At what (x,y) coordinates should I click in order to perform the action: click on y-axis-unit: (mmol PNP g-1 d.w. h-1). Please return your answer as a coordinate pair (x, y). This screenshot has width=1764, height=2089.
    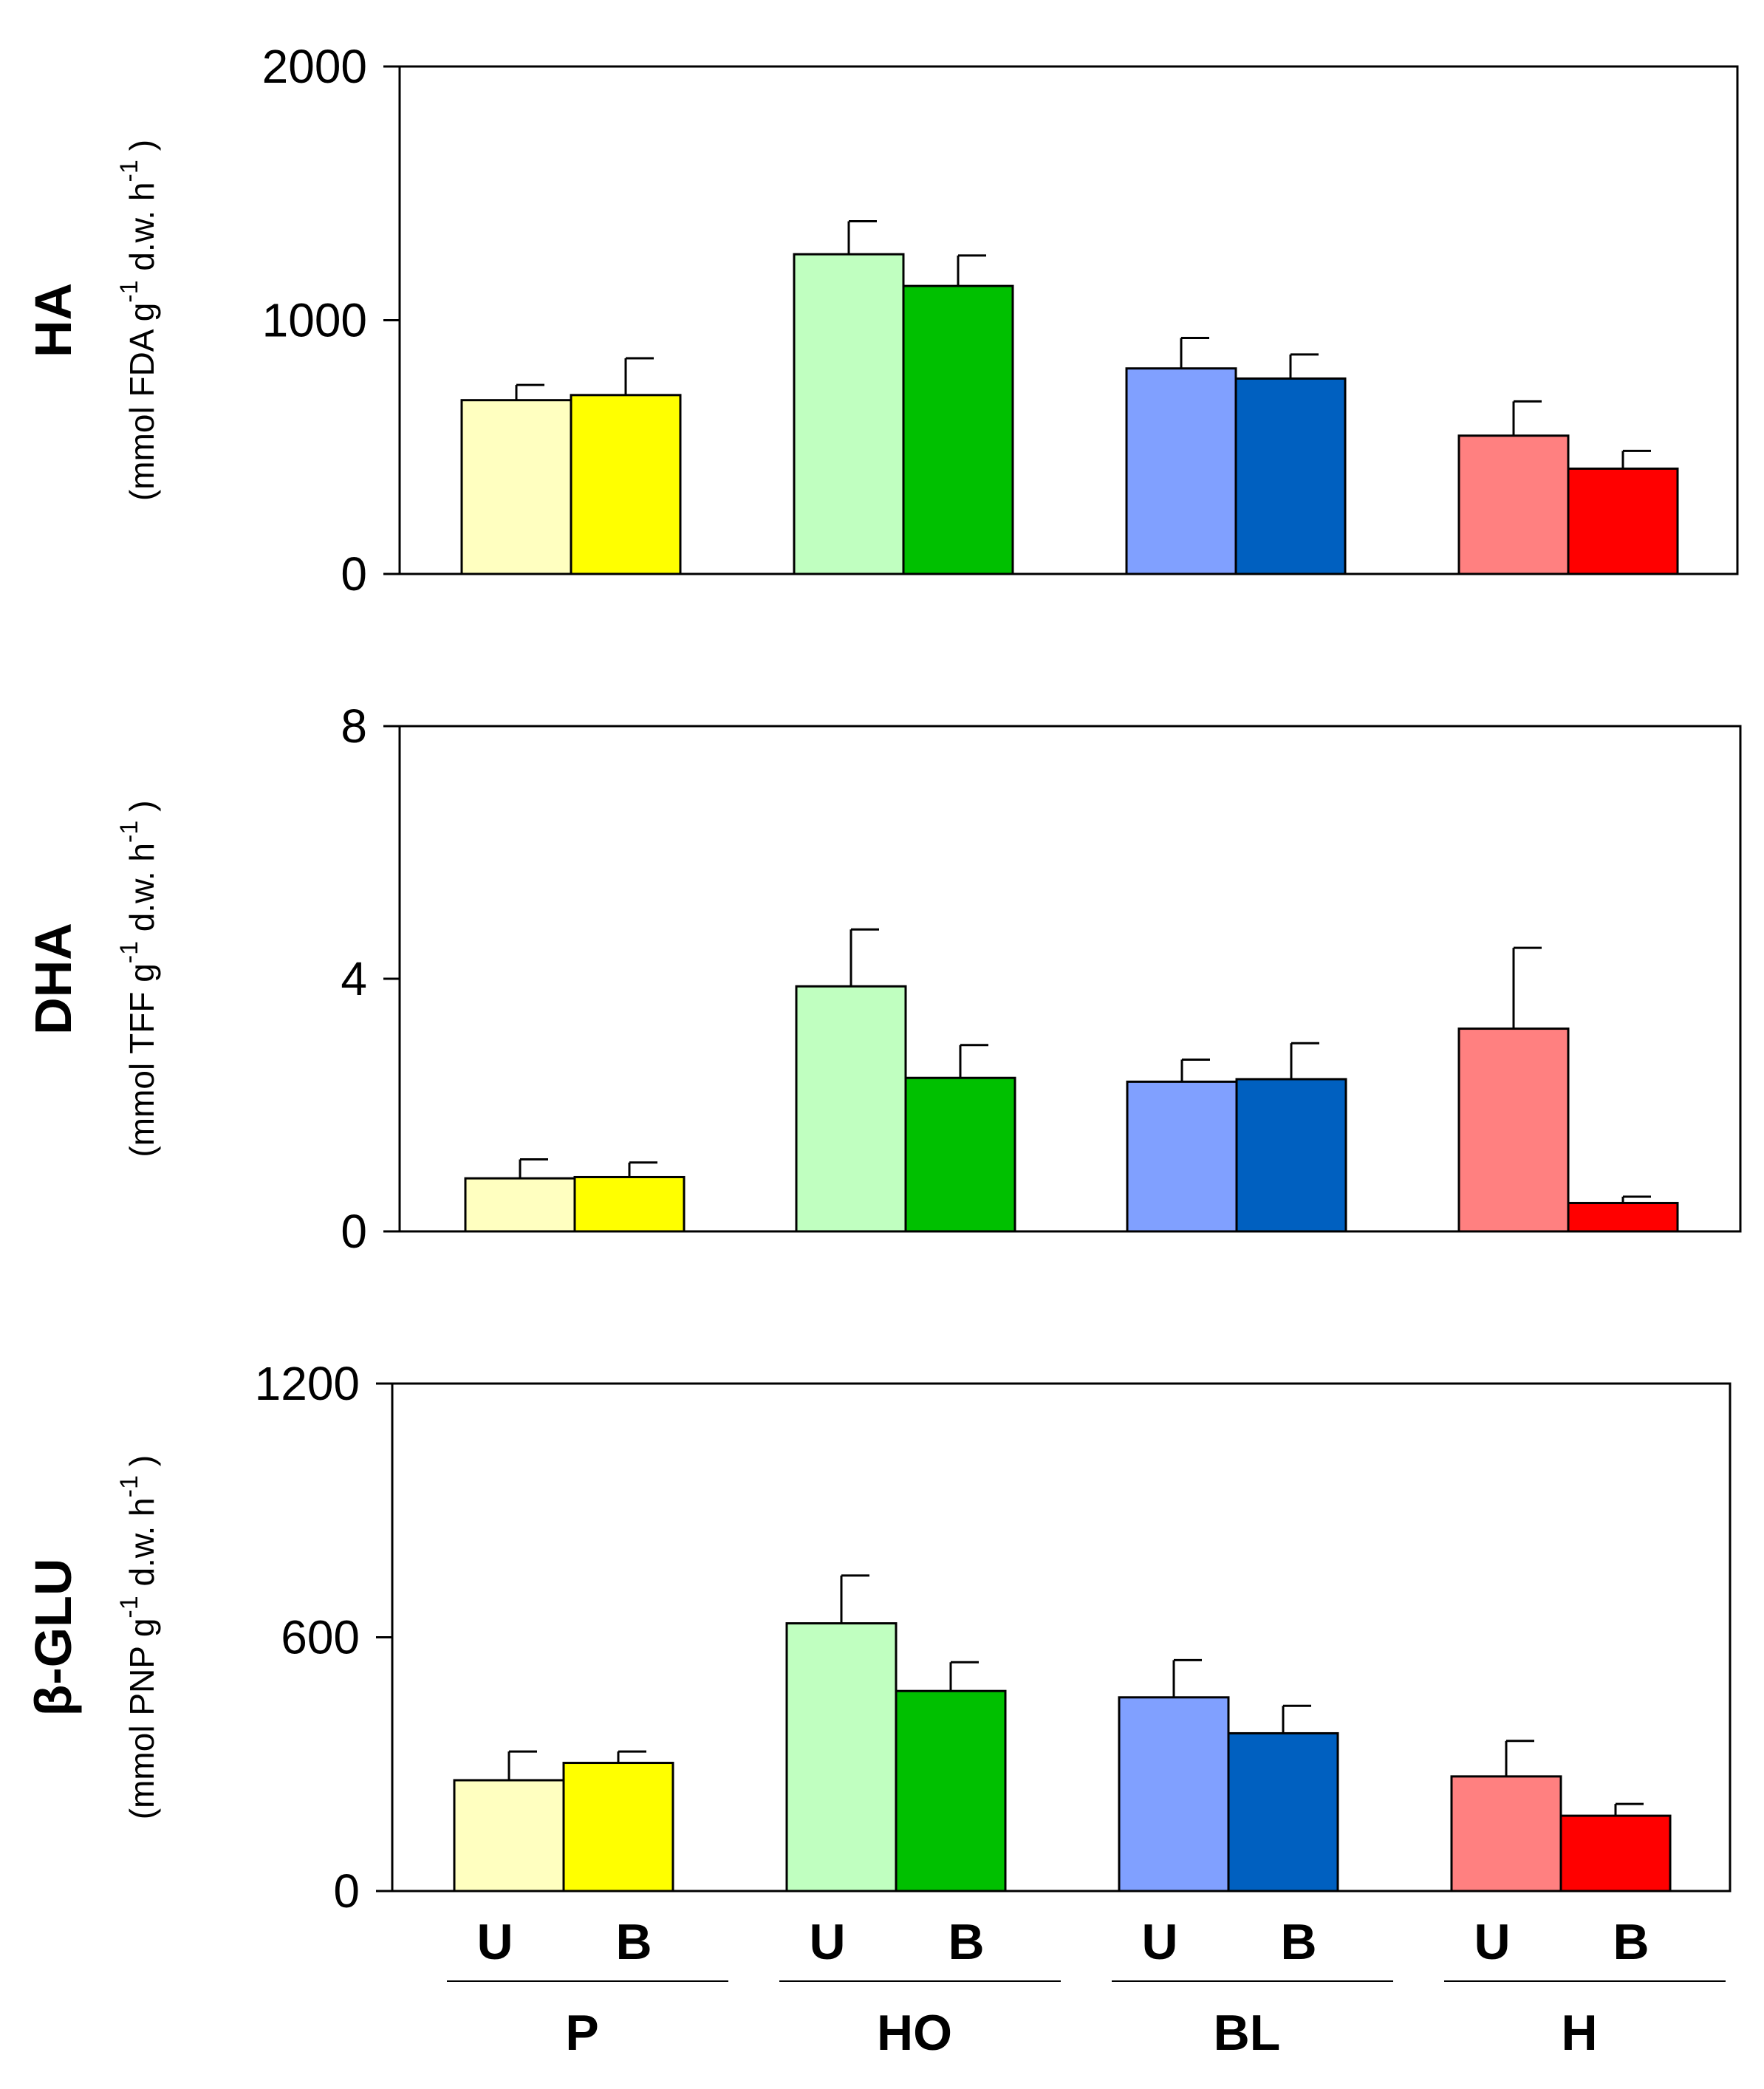
    Looking at the image, I should click on (138, 1637).